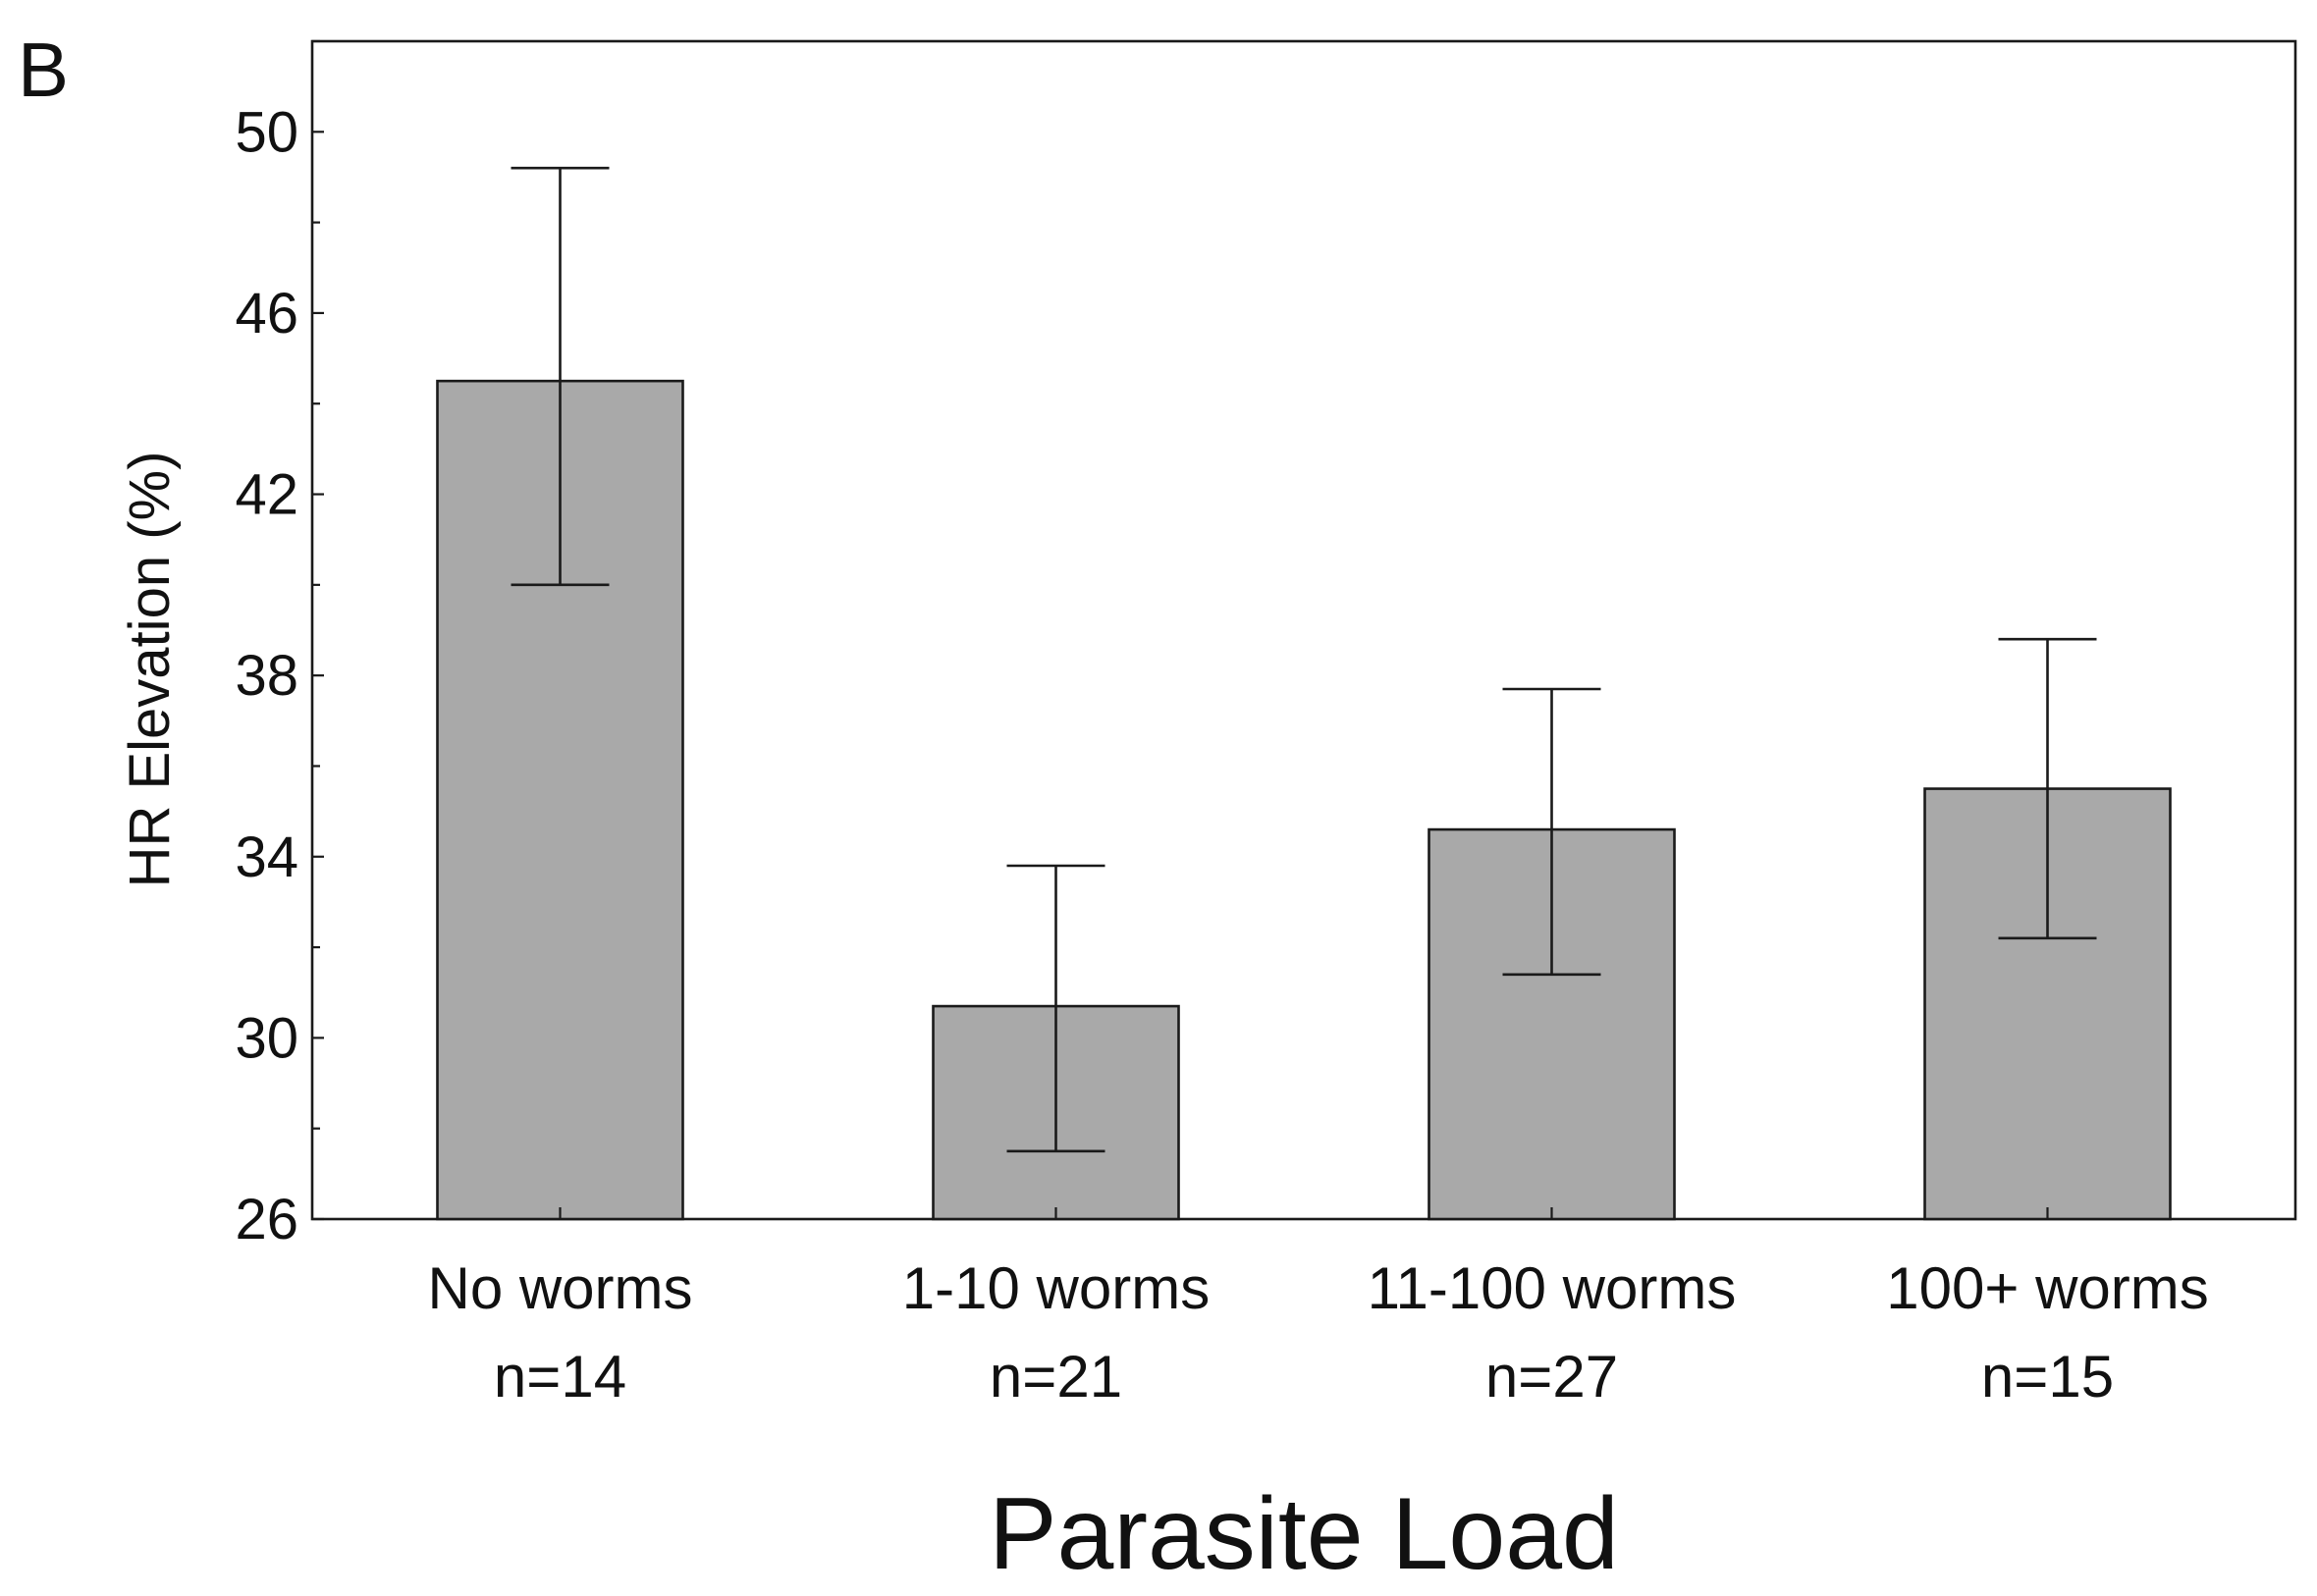 The width and height of the screenshot is (2317, 1596). What do you see at coordinates (43, 70) in the screenshot?
I see `panel-label: B` at bounding box center [43, 70].